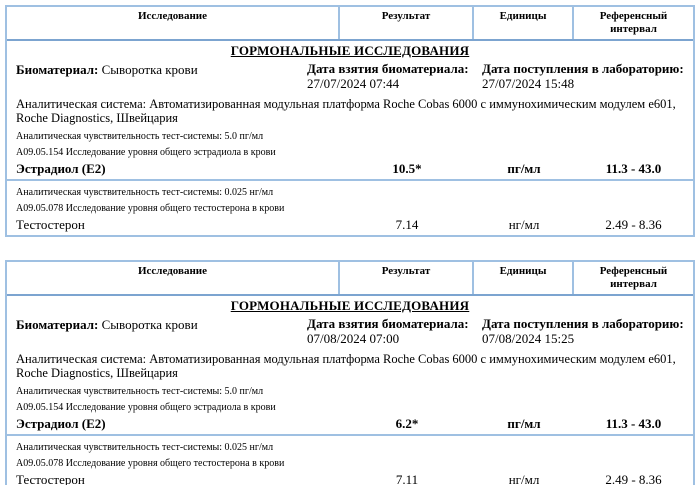 The height and width of the screenshot is (485, 700). Describe the element at coordinates (350, 168) in the screenshot. I see `result-row-estradiol: Эстрадиол (E2) 10.5* пг/мл 11.3 - 43.0` at that location.